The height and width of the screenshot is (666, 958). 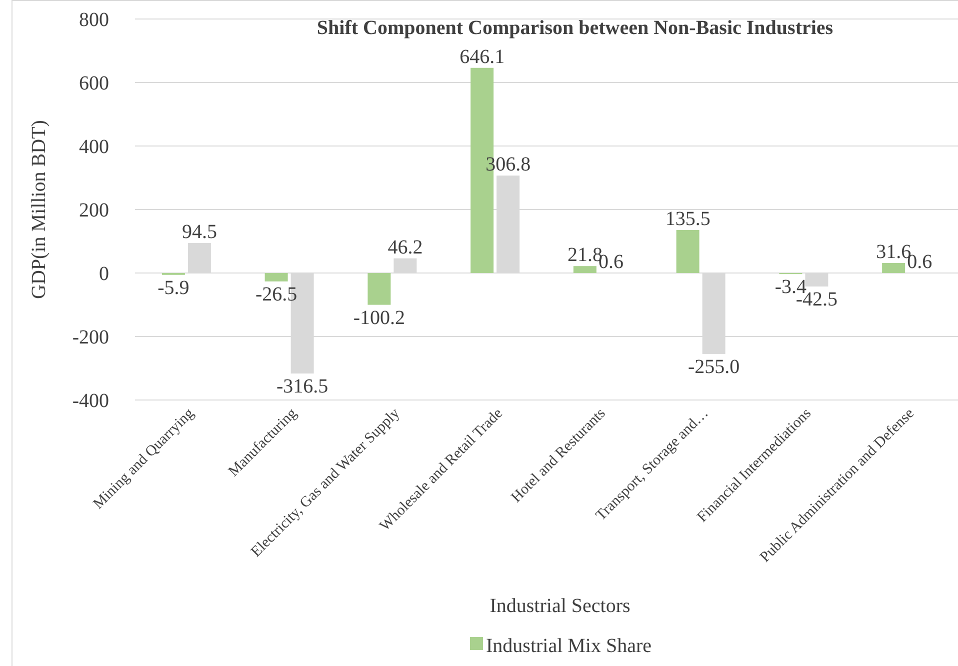 What do you see at coordinates (199, 231) in the screenshot?
I see `data-label: 94.5` at bounding box center [199, 231].